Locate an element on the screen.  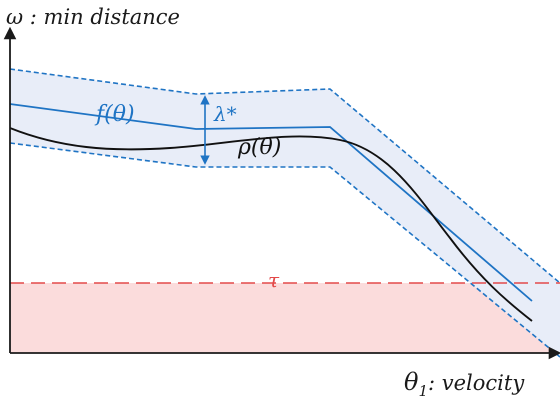
lambda-label: λ* is located at coordinates (225, 114).